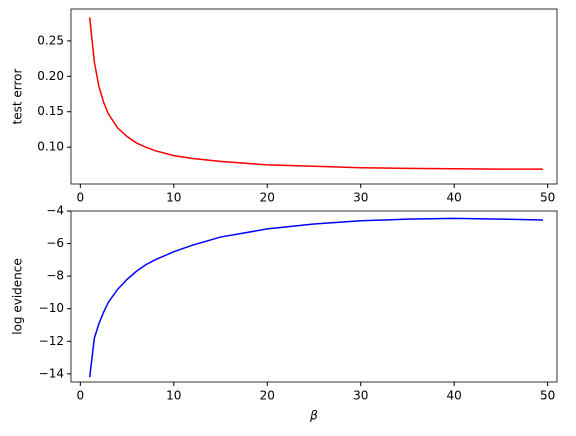  I want to click on y-tick-label: −6, so click(55, 243).